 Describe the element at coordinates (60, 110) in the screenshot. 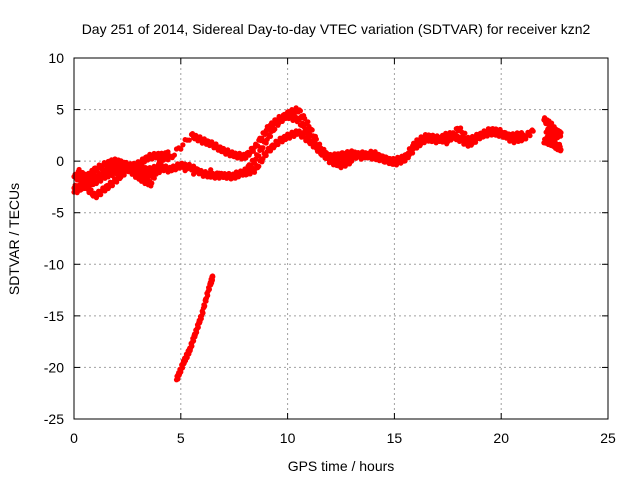

I see `y-tick-label: 5` at that location.